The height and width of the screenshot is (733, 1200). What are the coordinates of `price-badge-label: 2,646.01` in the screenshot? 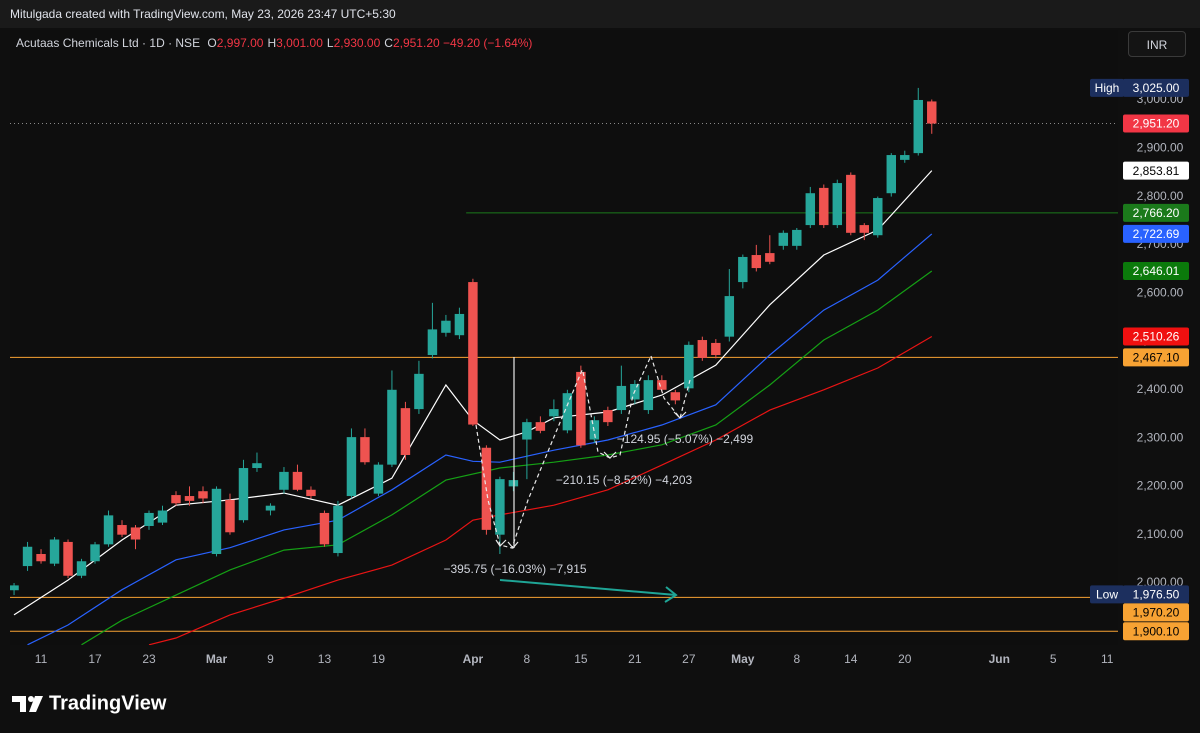 It's located at (1156, 271).